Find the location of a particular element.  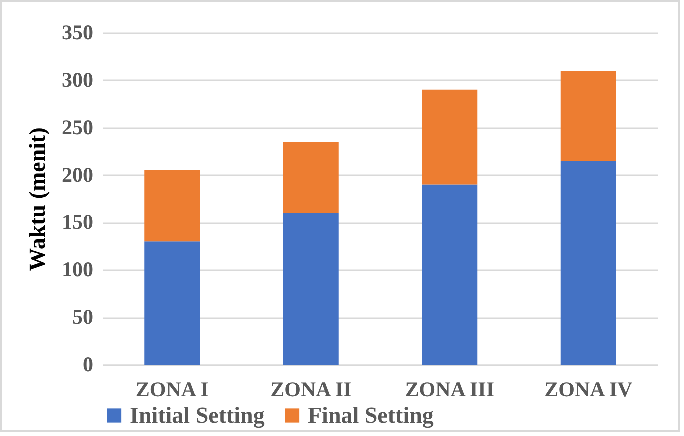

y-tick-label: 250 is located at coordinates (78, 127).